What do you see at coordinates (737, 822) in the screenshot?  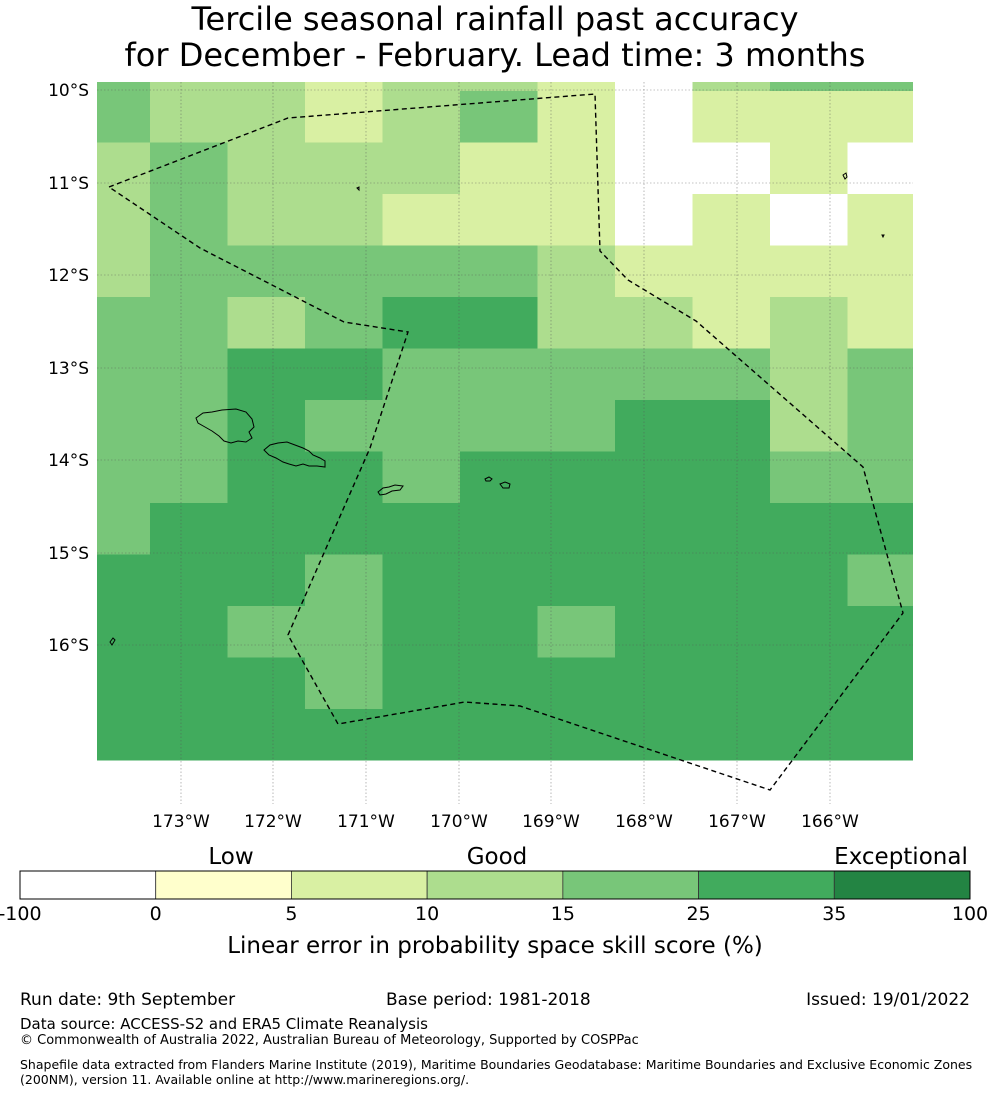 I see `longitude-label: 167°W` at bounding box center [737, 822].